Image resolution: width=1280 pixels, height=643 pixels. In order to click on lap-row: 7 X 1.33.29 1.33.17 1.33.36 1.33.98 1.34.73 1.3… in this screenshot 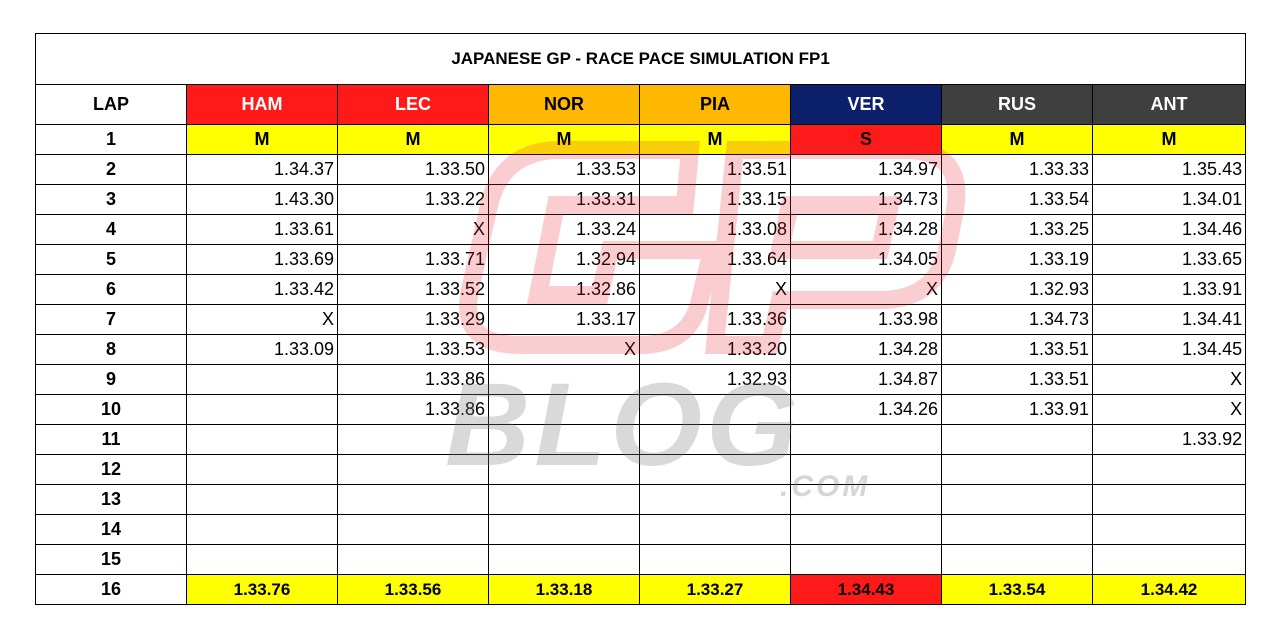, I will do `click(641, 319)`.